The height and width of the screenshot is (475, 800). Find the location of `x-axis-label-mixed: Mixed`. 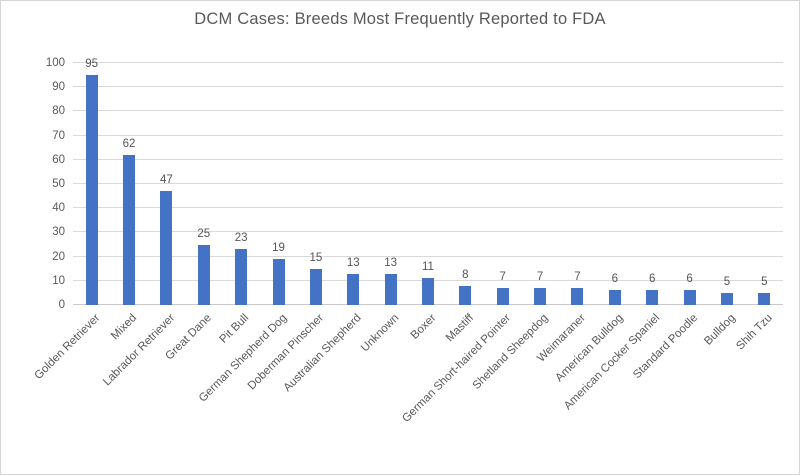

x-axis-label-mixed: Mixed is located at coordinates (124, 327).